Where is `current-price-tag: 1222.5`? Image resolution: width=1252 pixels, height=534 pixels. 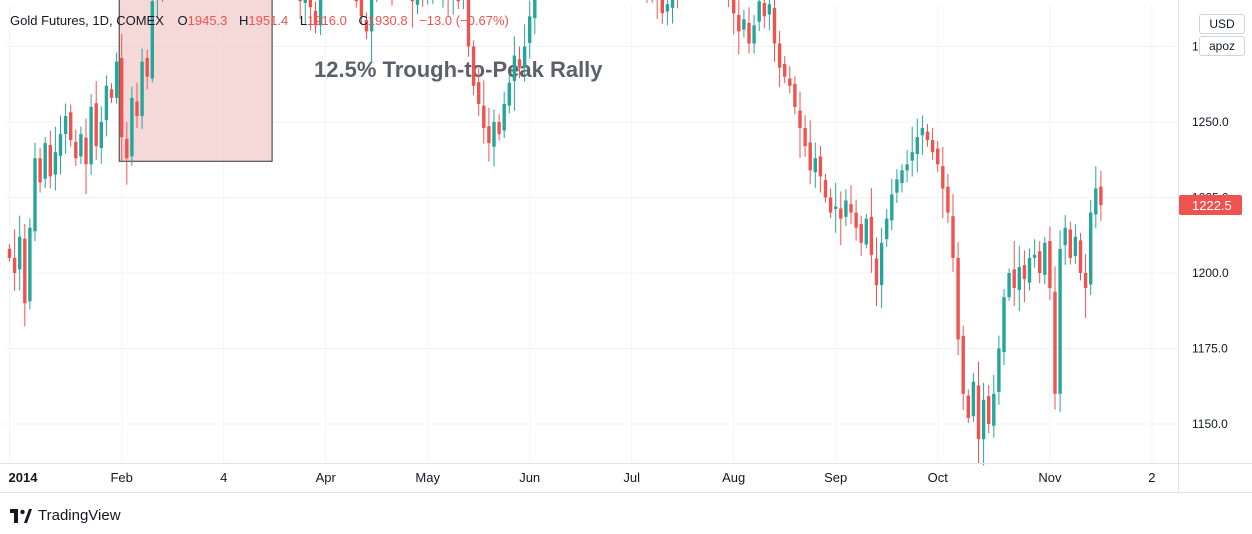 current-price-tag: 1222.5 is located at coordinates (1210, 205).